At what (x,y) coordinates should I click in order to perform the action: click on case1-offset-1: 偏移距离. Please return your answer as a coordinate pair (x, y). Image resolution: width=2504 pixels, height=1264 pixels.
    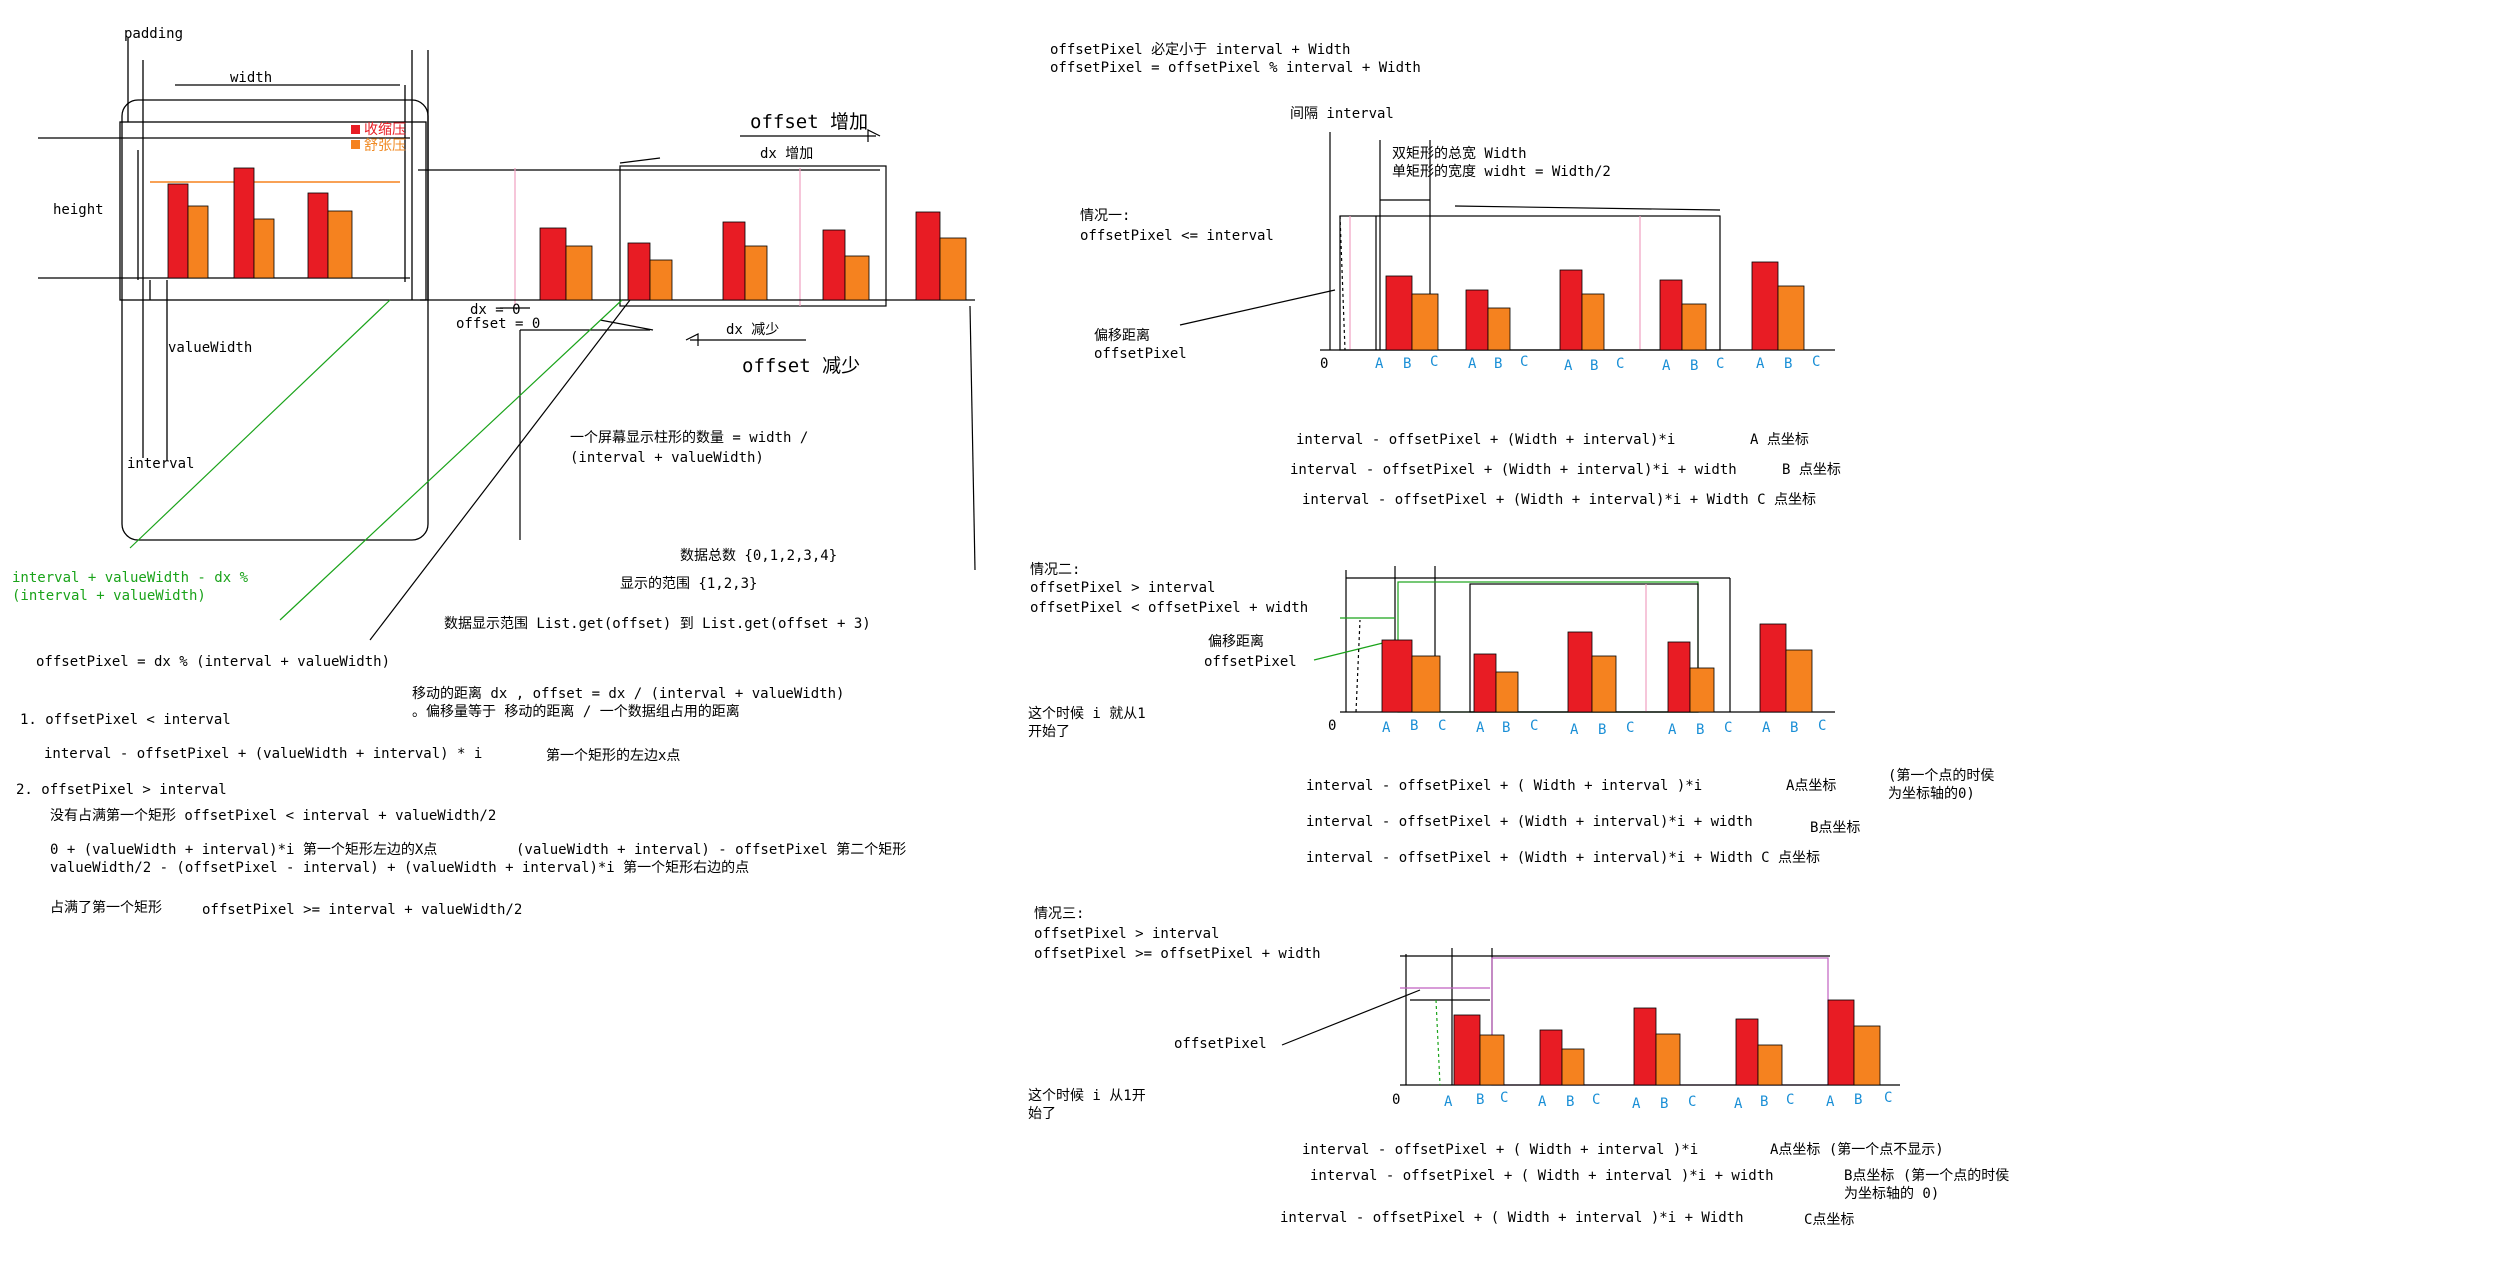
    Looking at the image, I should click on (1122, 335).